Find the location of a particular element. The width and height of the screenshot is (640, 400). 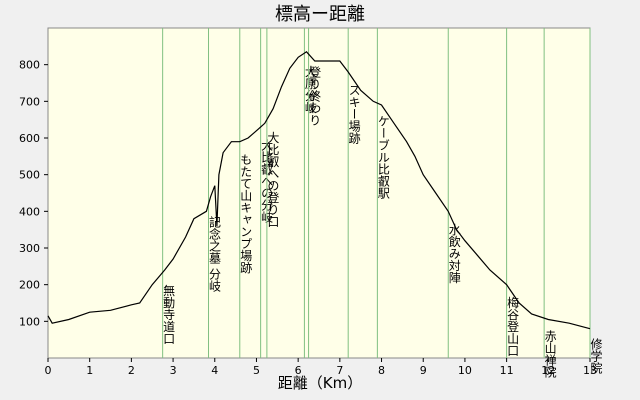

annotation-label: 赤山禅院 is located at coordinates (550, 354).